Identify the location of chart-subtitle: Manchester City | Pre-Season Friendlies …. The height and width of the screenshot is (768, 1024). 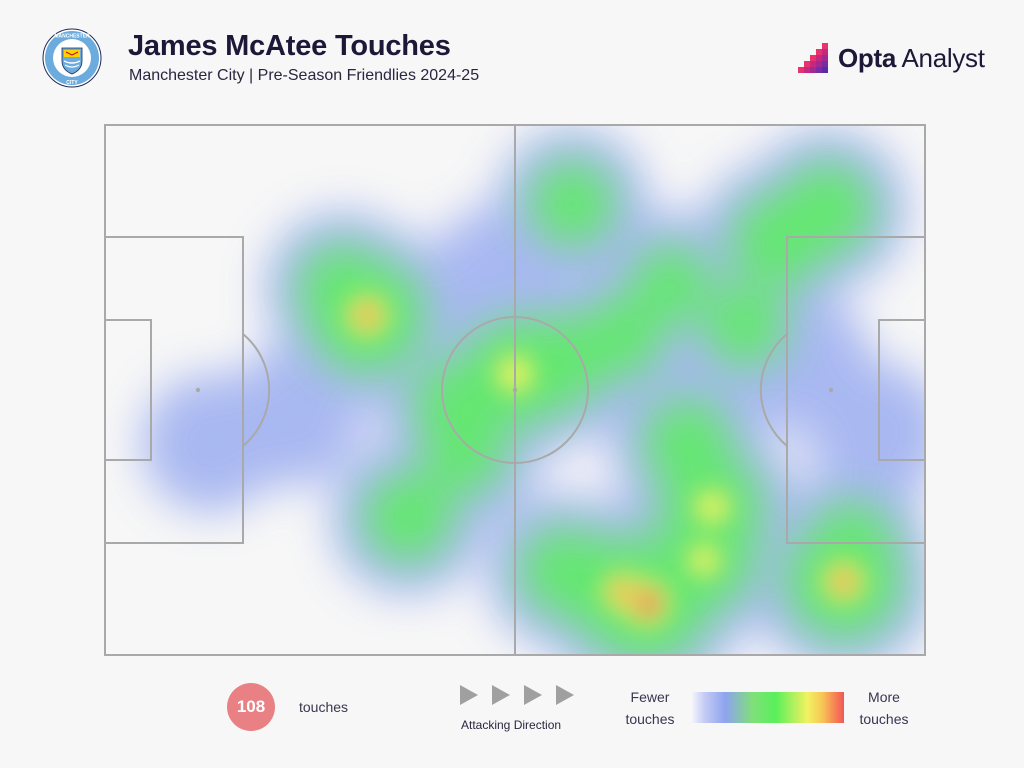
(304, 75).